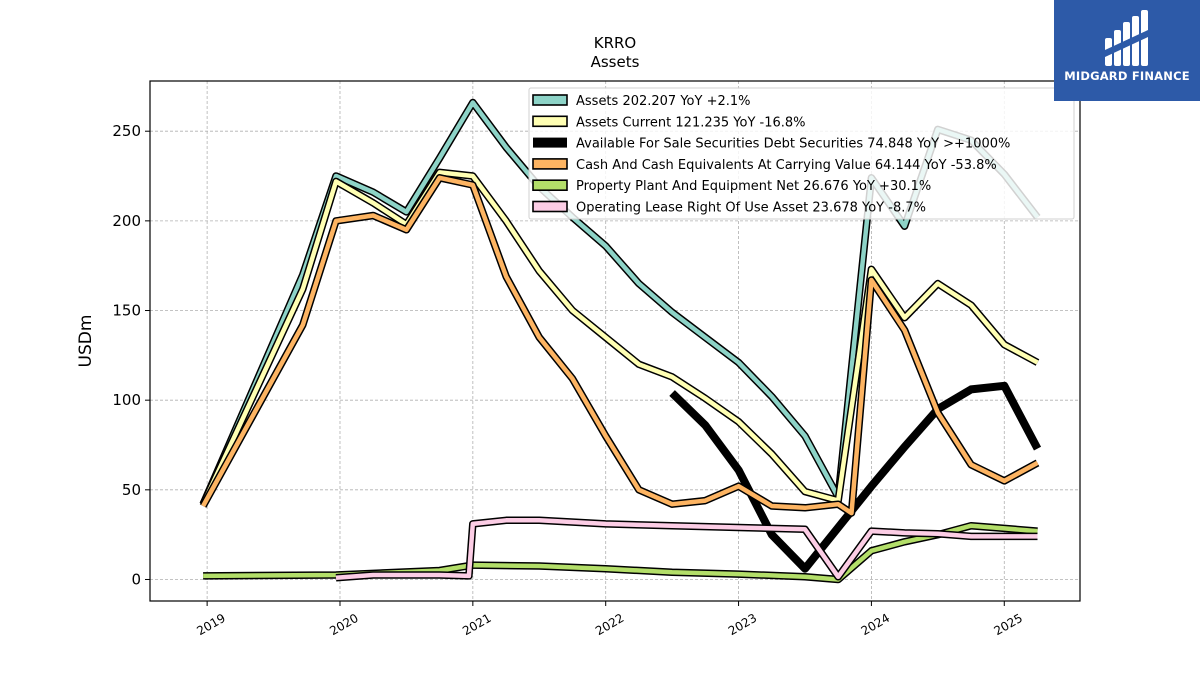 The image size is (1200, 675). I want to click on x-axis: 2019 2020 2021 2022 2023 2024 2025, so click(609, 619).